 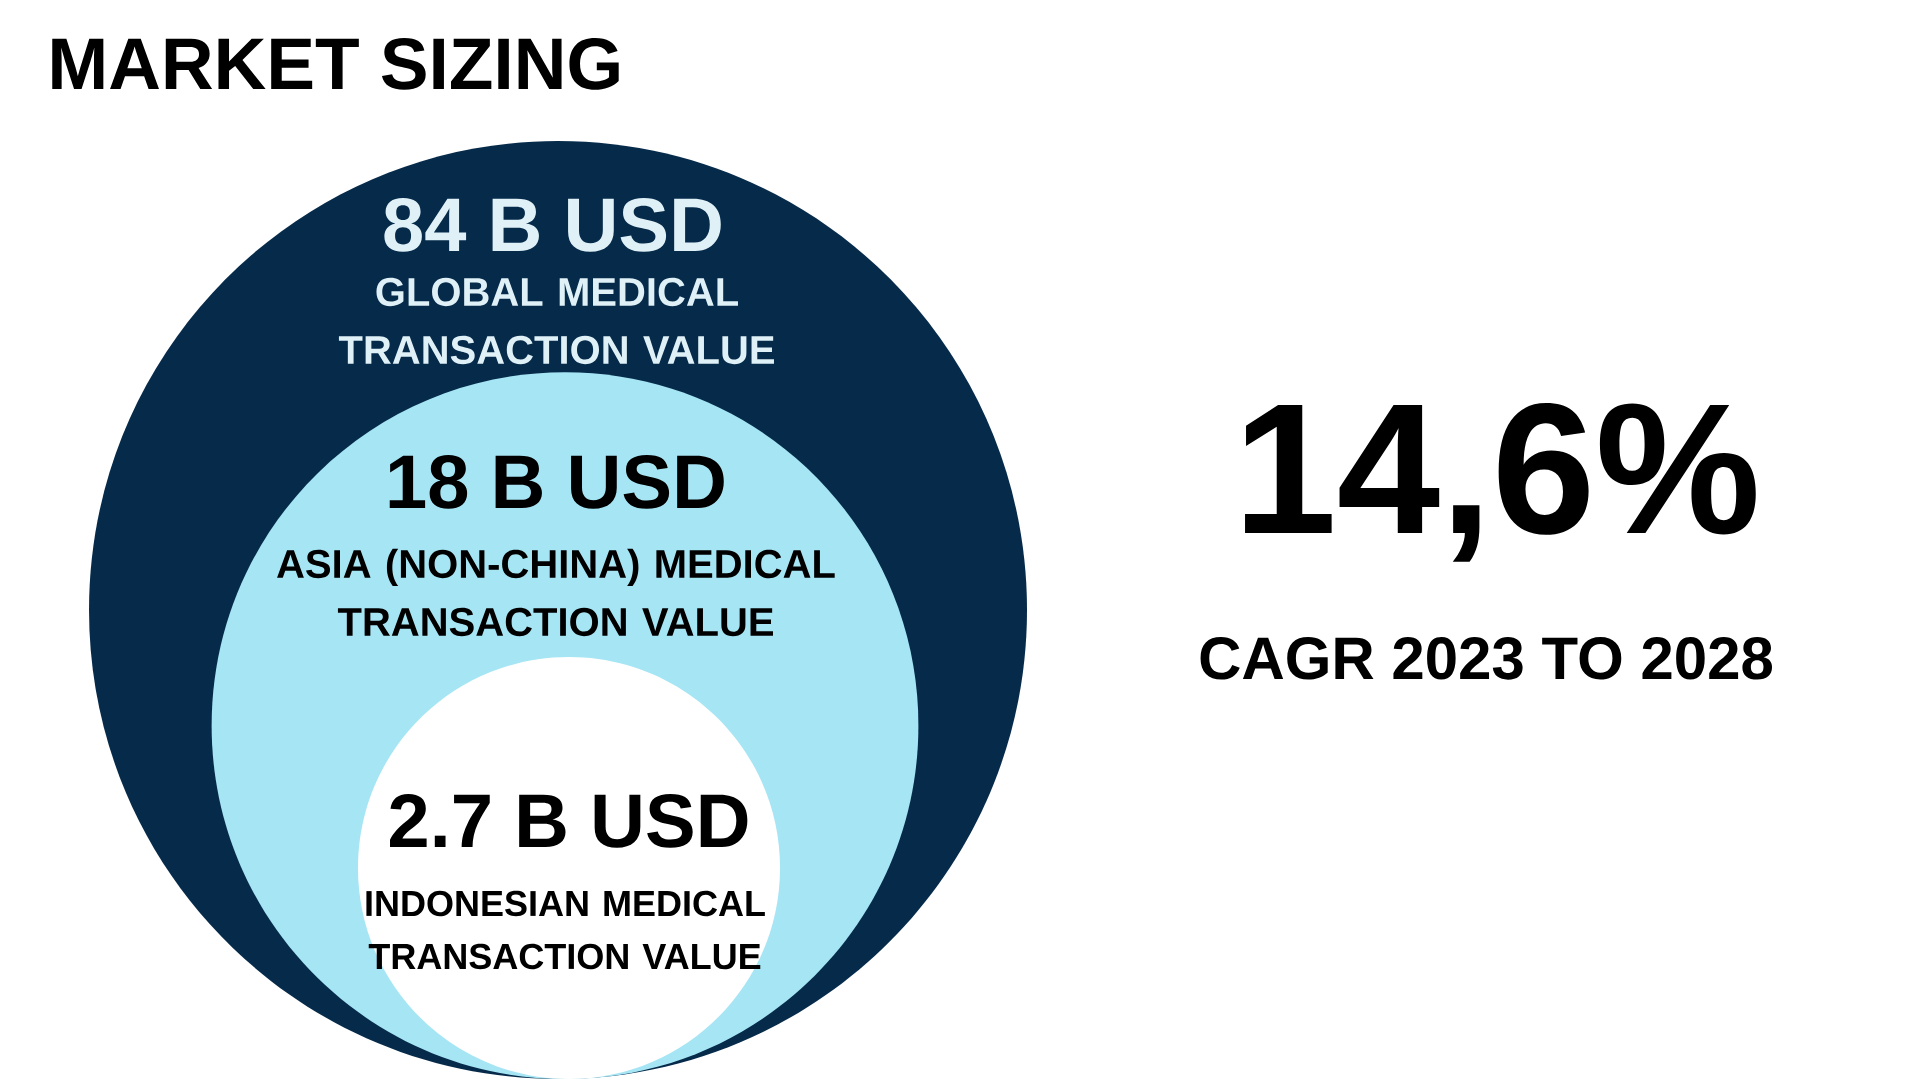 What do you see at coordinates (556, 481) in the screenshot?
I see `data-label: 18 B USD` at bounding box center [556, 481].